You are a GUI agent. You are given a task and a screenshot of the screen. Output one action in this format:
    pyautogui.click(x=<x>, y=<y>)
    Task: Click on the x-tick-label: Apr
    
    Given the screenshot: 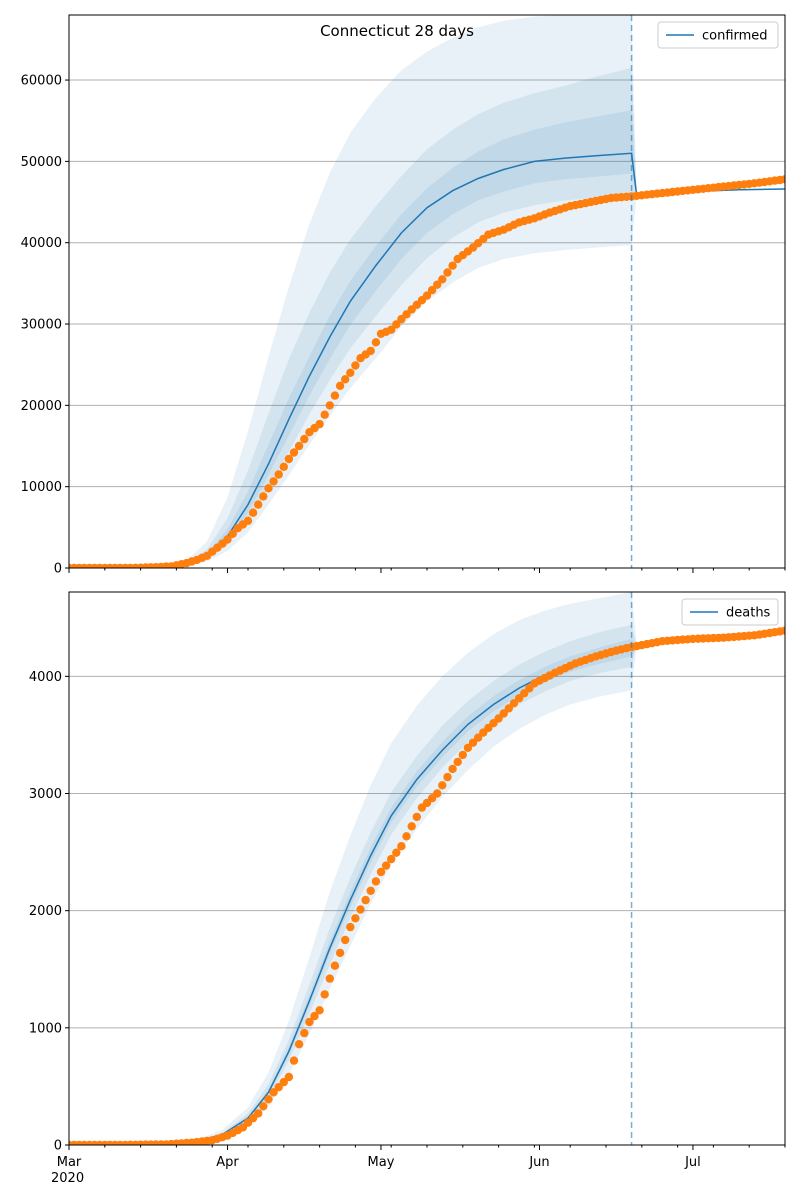 What is the action you would take?
    pyautogui.click(x=227, y=1162)
    